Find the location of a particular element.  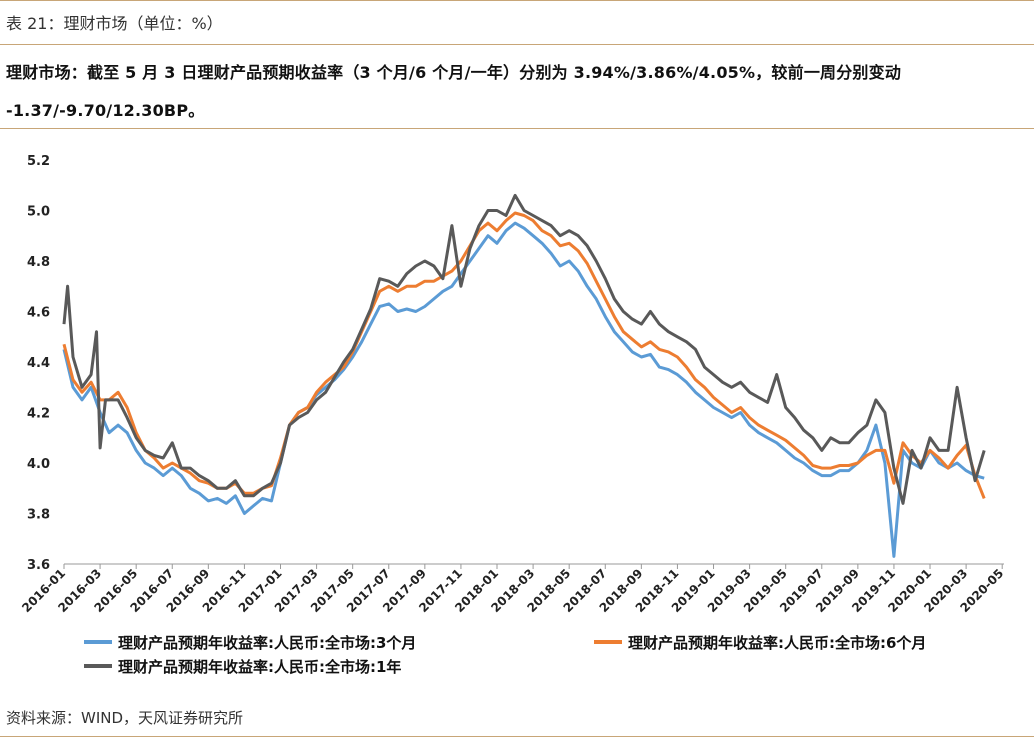

source-note: 资料来源：WIND，天风证券研究所 is located at coordinates (125, 718).